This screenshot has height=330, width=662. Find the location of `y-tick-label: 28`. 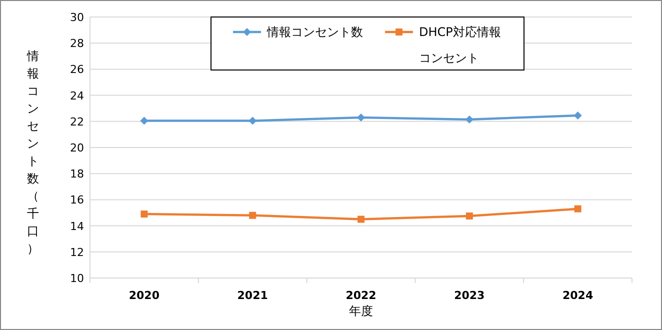

y-tick-label: 28 is located at coordinates (77, 43).